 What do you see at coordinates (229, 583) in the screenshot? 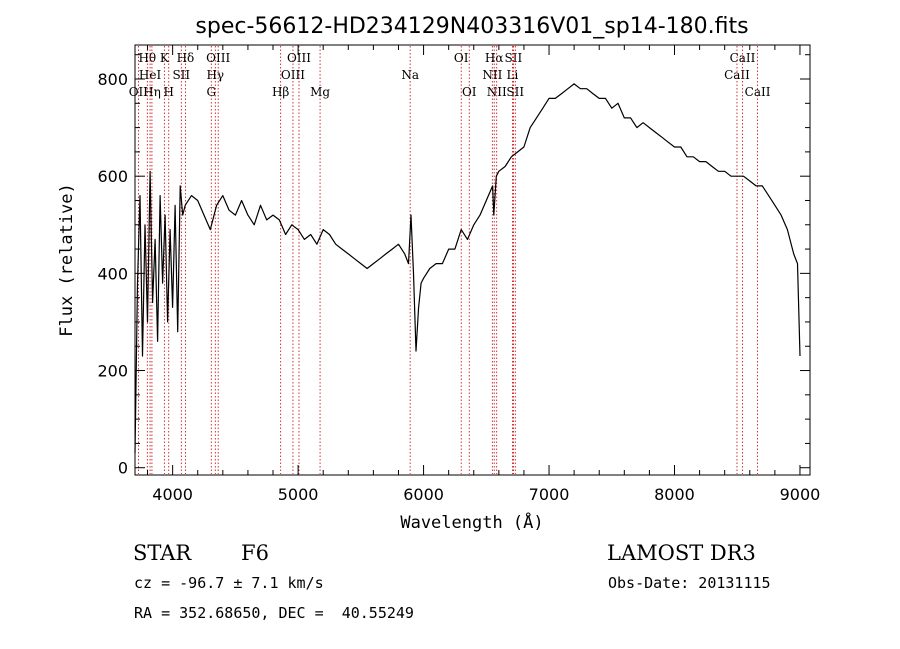
I see `redshift-cz: cz = -96.7 ± 7.1 km/s` at bounding box center [229, 583].